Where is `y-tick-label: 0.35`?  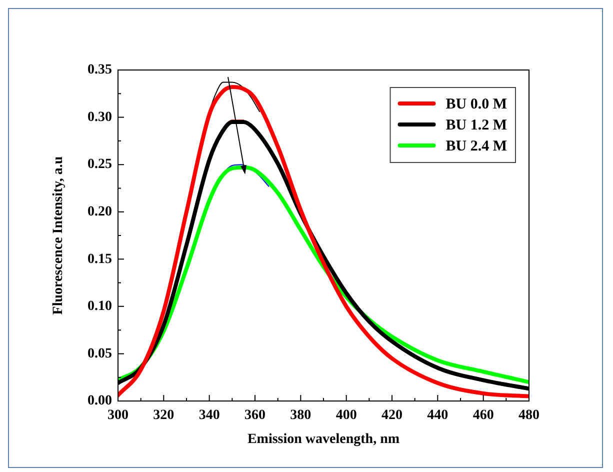
y-tick-label: 0.35 is located at coordinates (100, 70).